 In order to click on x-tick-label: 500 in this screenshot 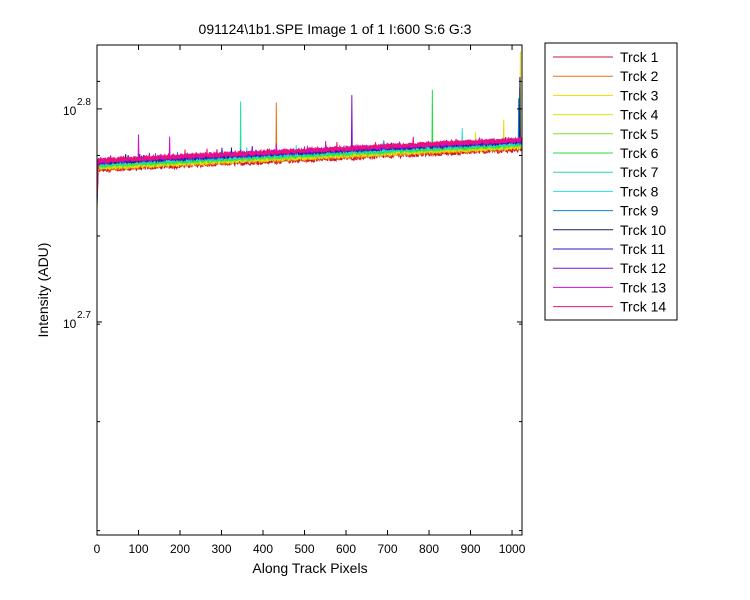, I will do `click(305, 549)`.